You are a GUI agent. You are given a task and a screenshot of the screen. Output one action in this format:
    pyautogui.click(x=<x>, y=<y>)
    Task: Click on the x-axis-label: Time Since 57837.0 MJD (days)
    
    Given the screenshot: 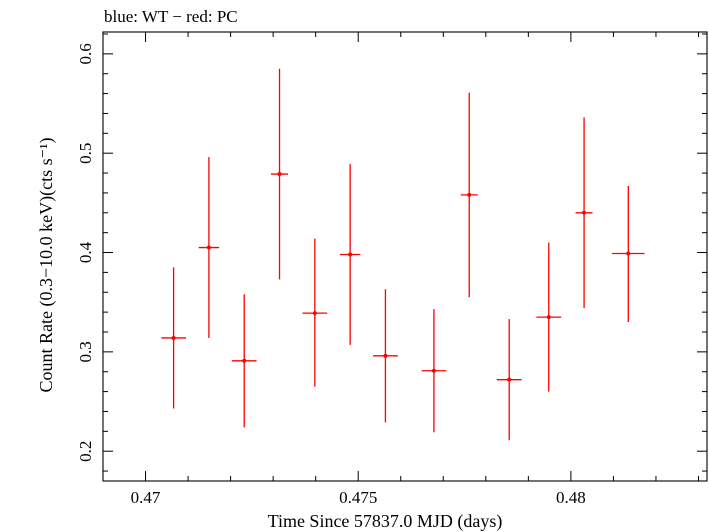 What is the action you would take?
    pyautogui.click(x=385, y=521)
    